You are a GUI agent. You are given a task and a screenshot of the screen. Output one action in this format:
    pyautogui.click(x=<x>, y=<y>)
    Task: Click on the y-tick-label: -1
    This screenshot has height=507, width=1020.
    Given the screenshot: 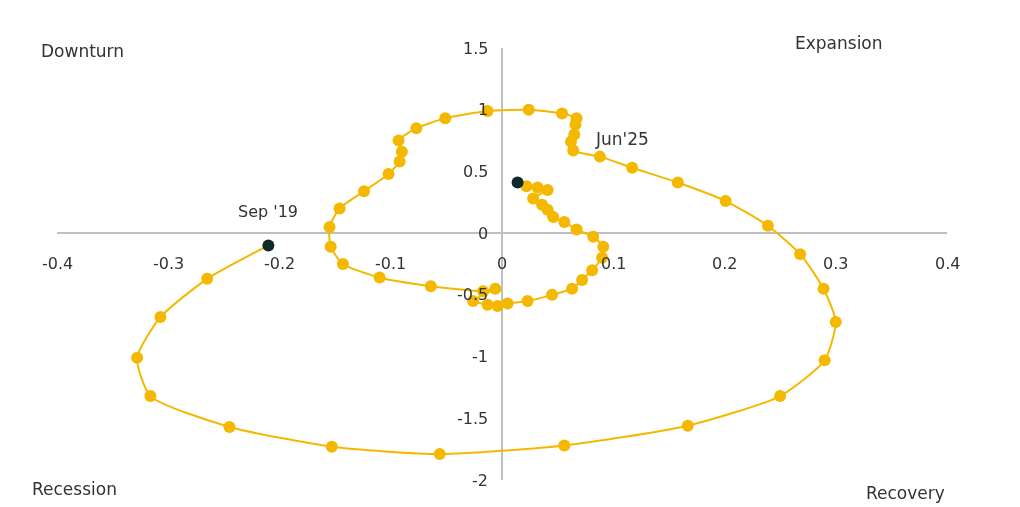 What is the action you would take?
    pyautogui.click(x=480, y=356)
    